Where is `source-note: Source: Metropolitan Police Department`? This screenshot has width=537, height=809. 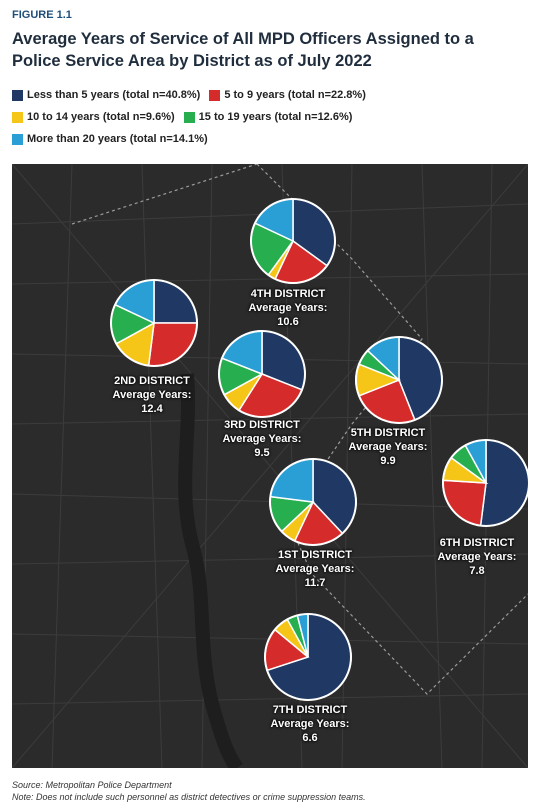
source-note: Source: Metropolitan Police Department is located at coordinates (92, 785).